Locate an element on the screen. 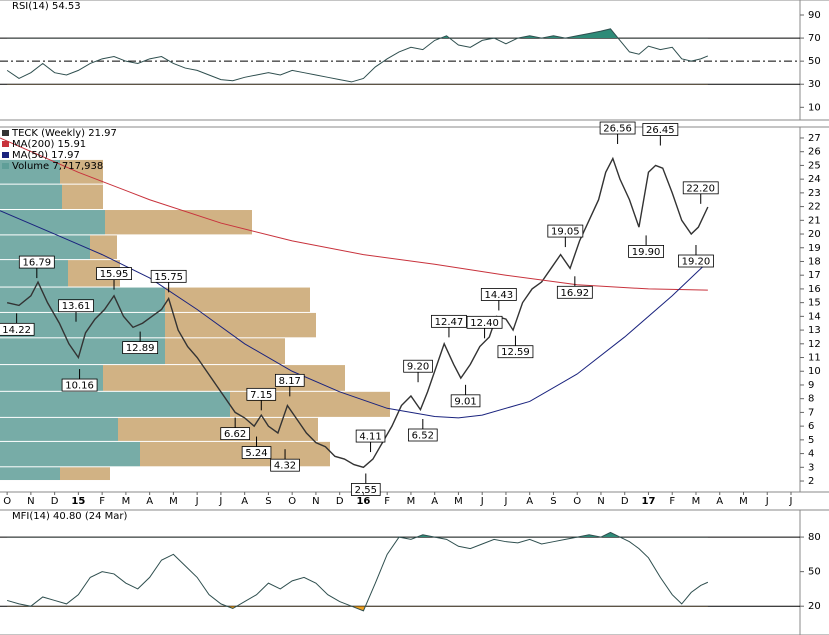 This screenshot has height=635, width=829. annotation-label: 15.75 is located at coordinates (168, 277).